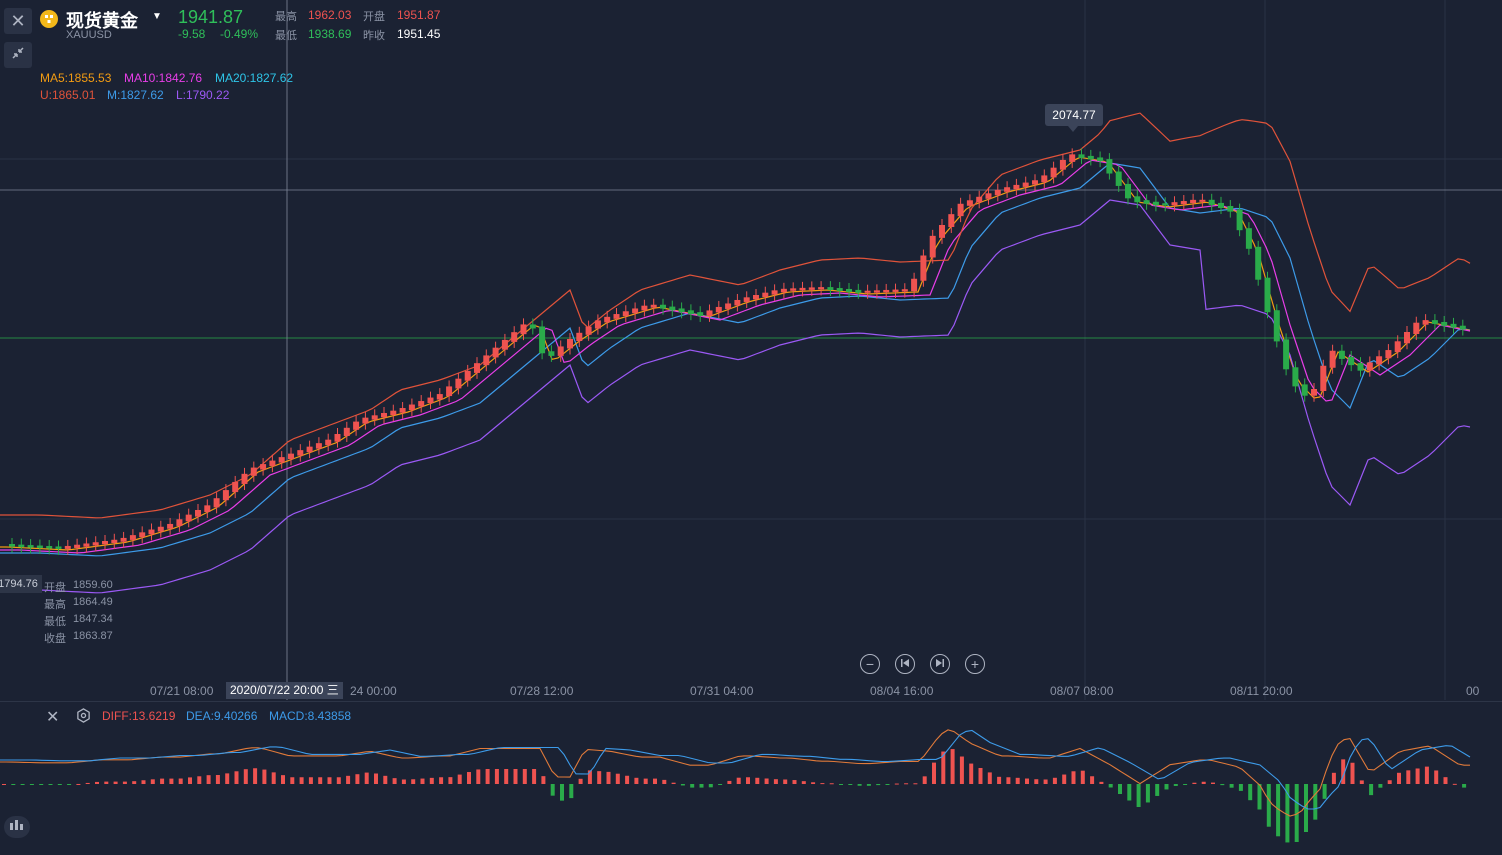 This screenshot has height=855, width=1502. What do you see at coordinates (157, 16) in the screenshot?
I see `caret-down-icon: ▼` at bounding box center [157, 16].